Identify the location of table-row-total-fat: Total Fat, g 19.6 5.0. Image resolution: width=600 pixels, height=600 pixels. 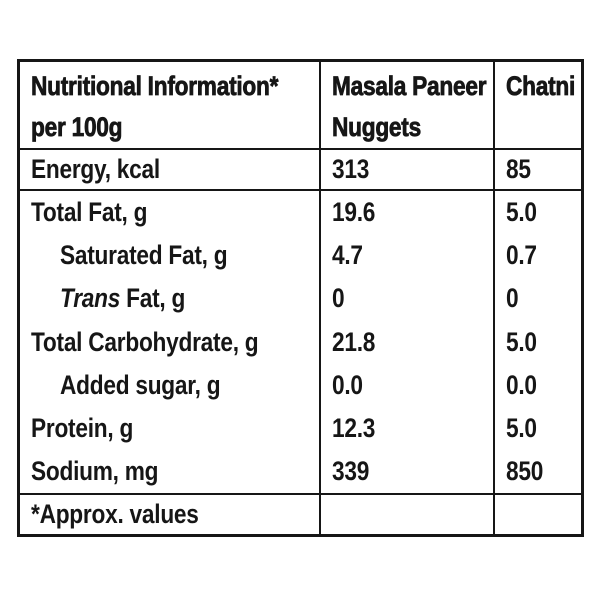
(300, 213).